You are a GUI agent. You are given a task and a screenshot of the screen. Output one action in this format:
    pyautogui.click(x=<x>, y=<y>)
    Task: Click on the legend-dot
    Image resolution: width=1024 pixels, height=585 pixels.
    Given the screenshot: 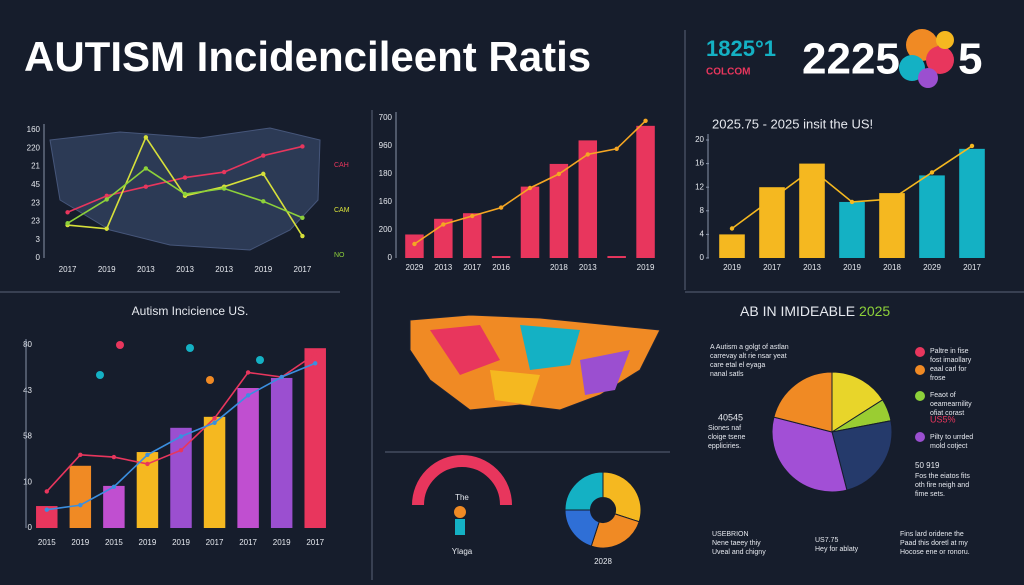 What is the action you would take?
    pyautogui.click(x=920, y=437)
    